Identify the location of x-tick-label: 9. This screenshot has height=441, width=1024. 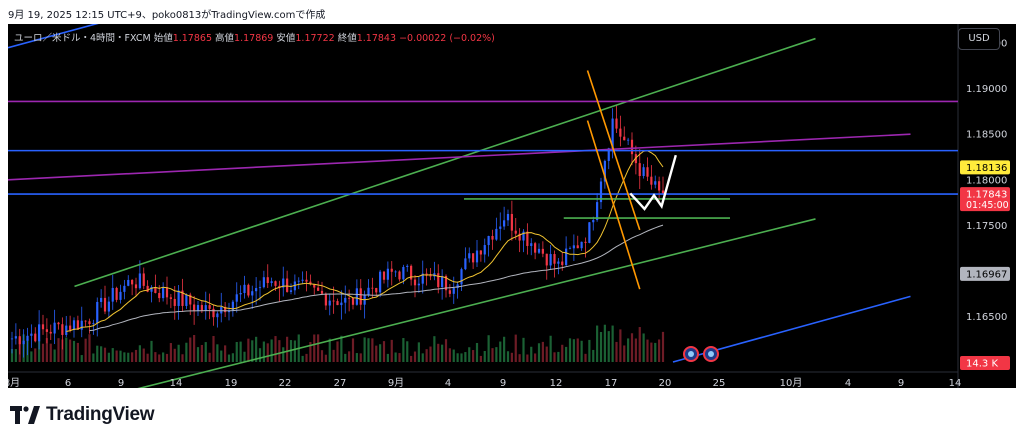
(901, 383).